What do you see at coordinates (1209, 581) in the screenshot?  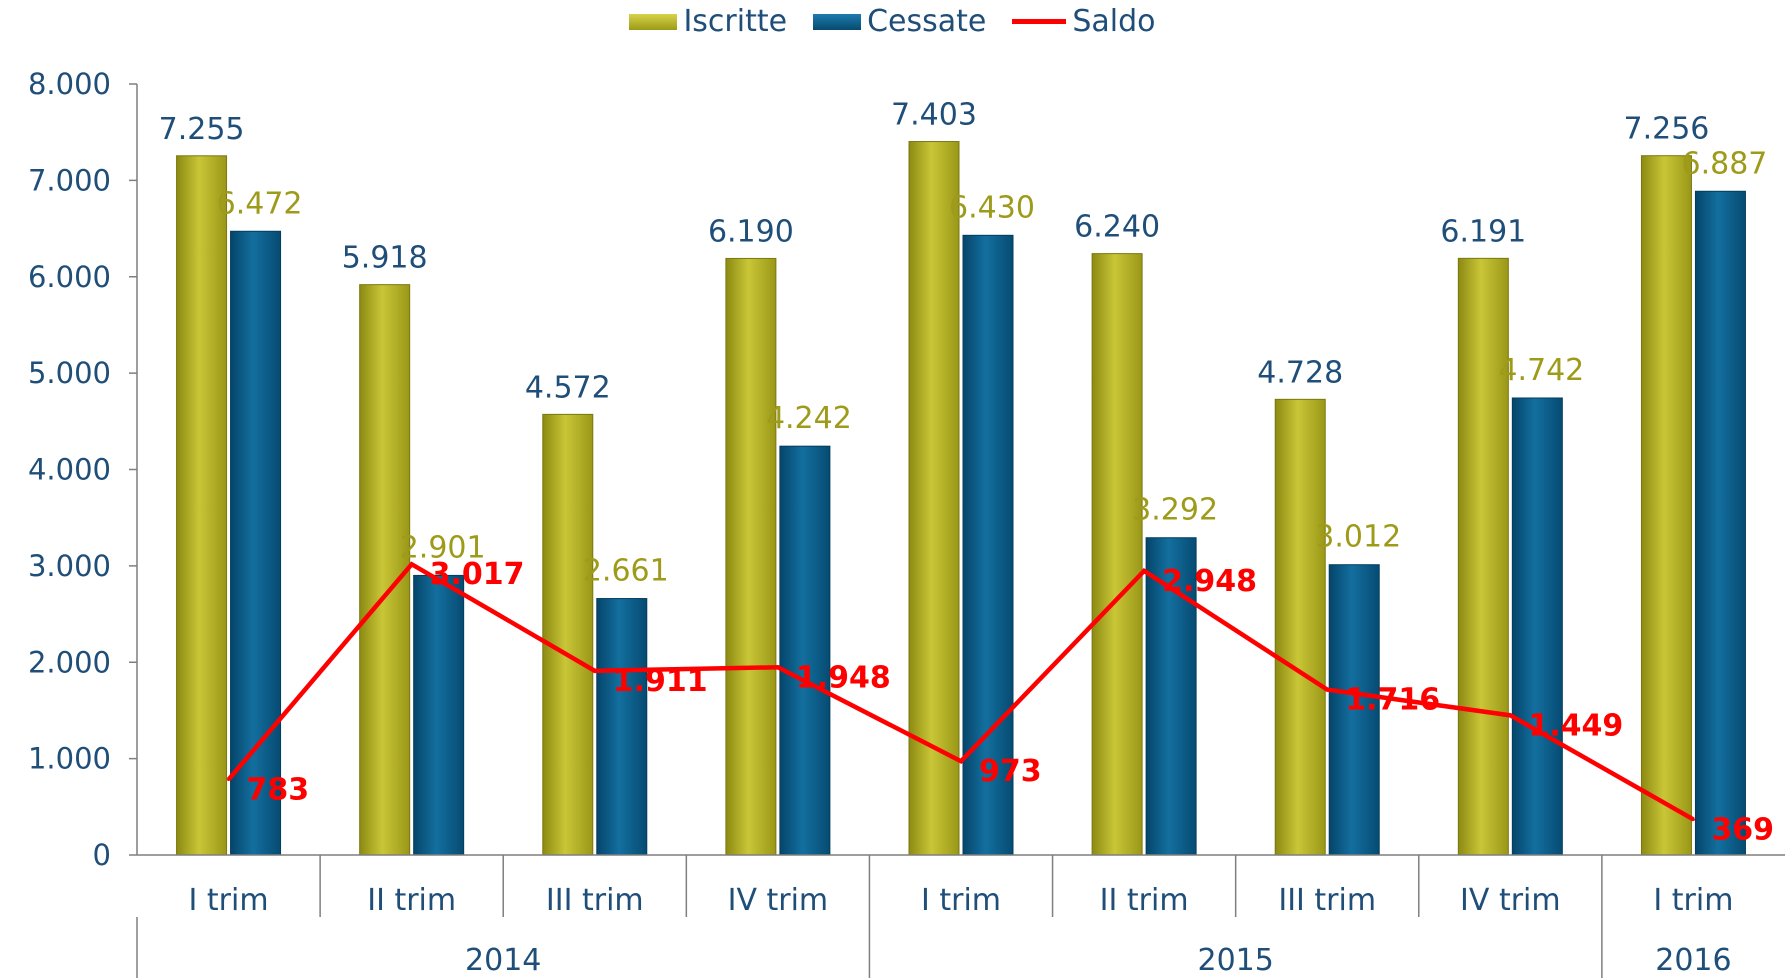 I see `data-label-saldo: 2.948` at bounding box center [1209, 581].